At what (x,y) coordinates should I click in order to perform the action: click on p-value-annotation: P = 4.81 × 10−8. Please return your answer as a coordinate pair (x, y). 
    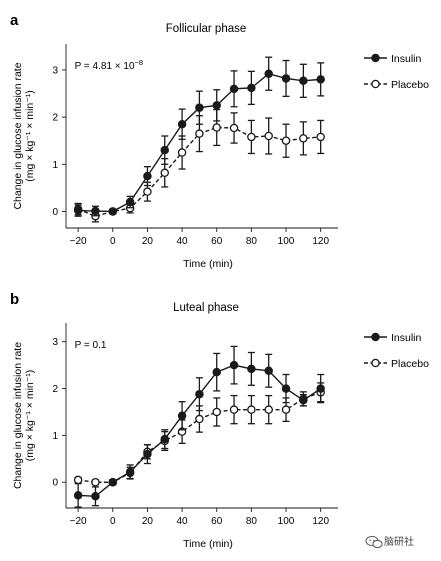
    Looking at the image, I should click on (109, 65).